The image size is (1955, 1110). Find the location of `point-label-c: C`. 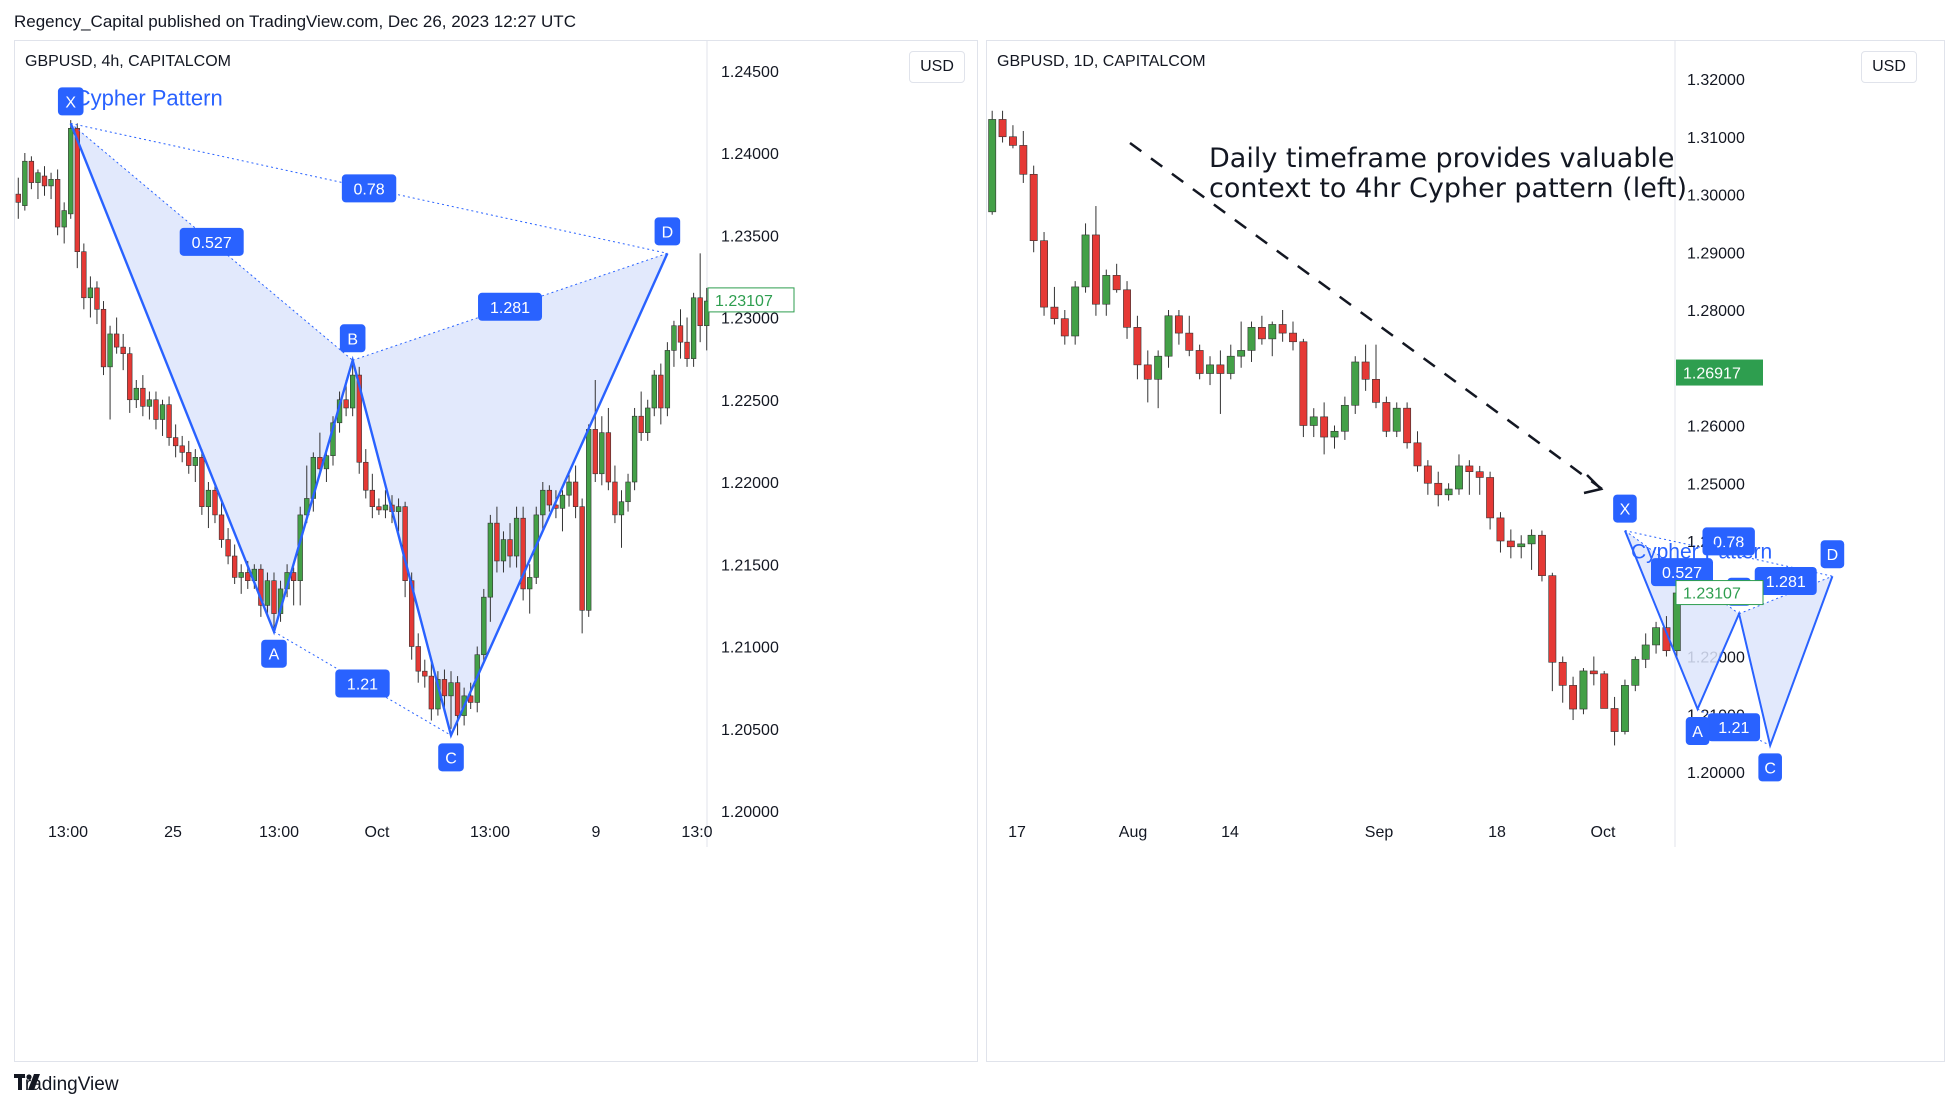

point-label-c: C is located at coordinates (451, 758).